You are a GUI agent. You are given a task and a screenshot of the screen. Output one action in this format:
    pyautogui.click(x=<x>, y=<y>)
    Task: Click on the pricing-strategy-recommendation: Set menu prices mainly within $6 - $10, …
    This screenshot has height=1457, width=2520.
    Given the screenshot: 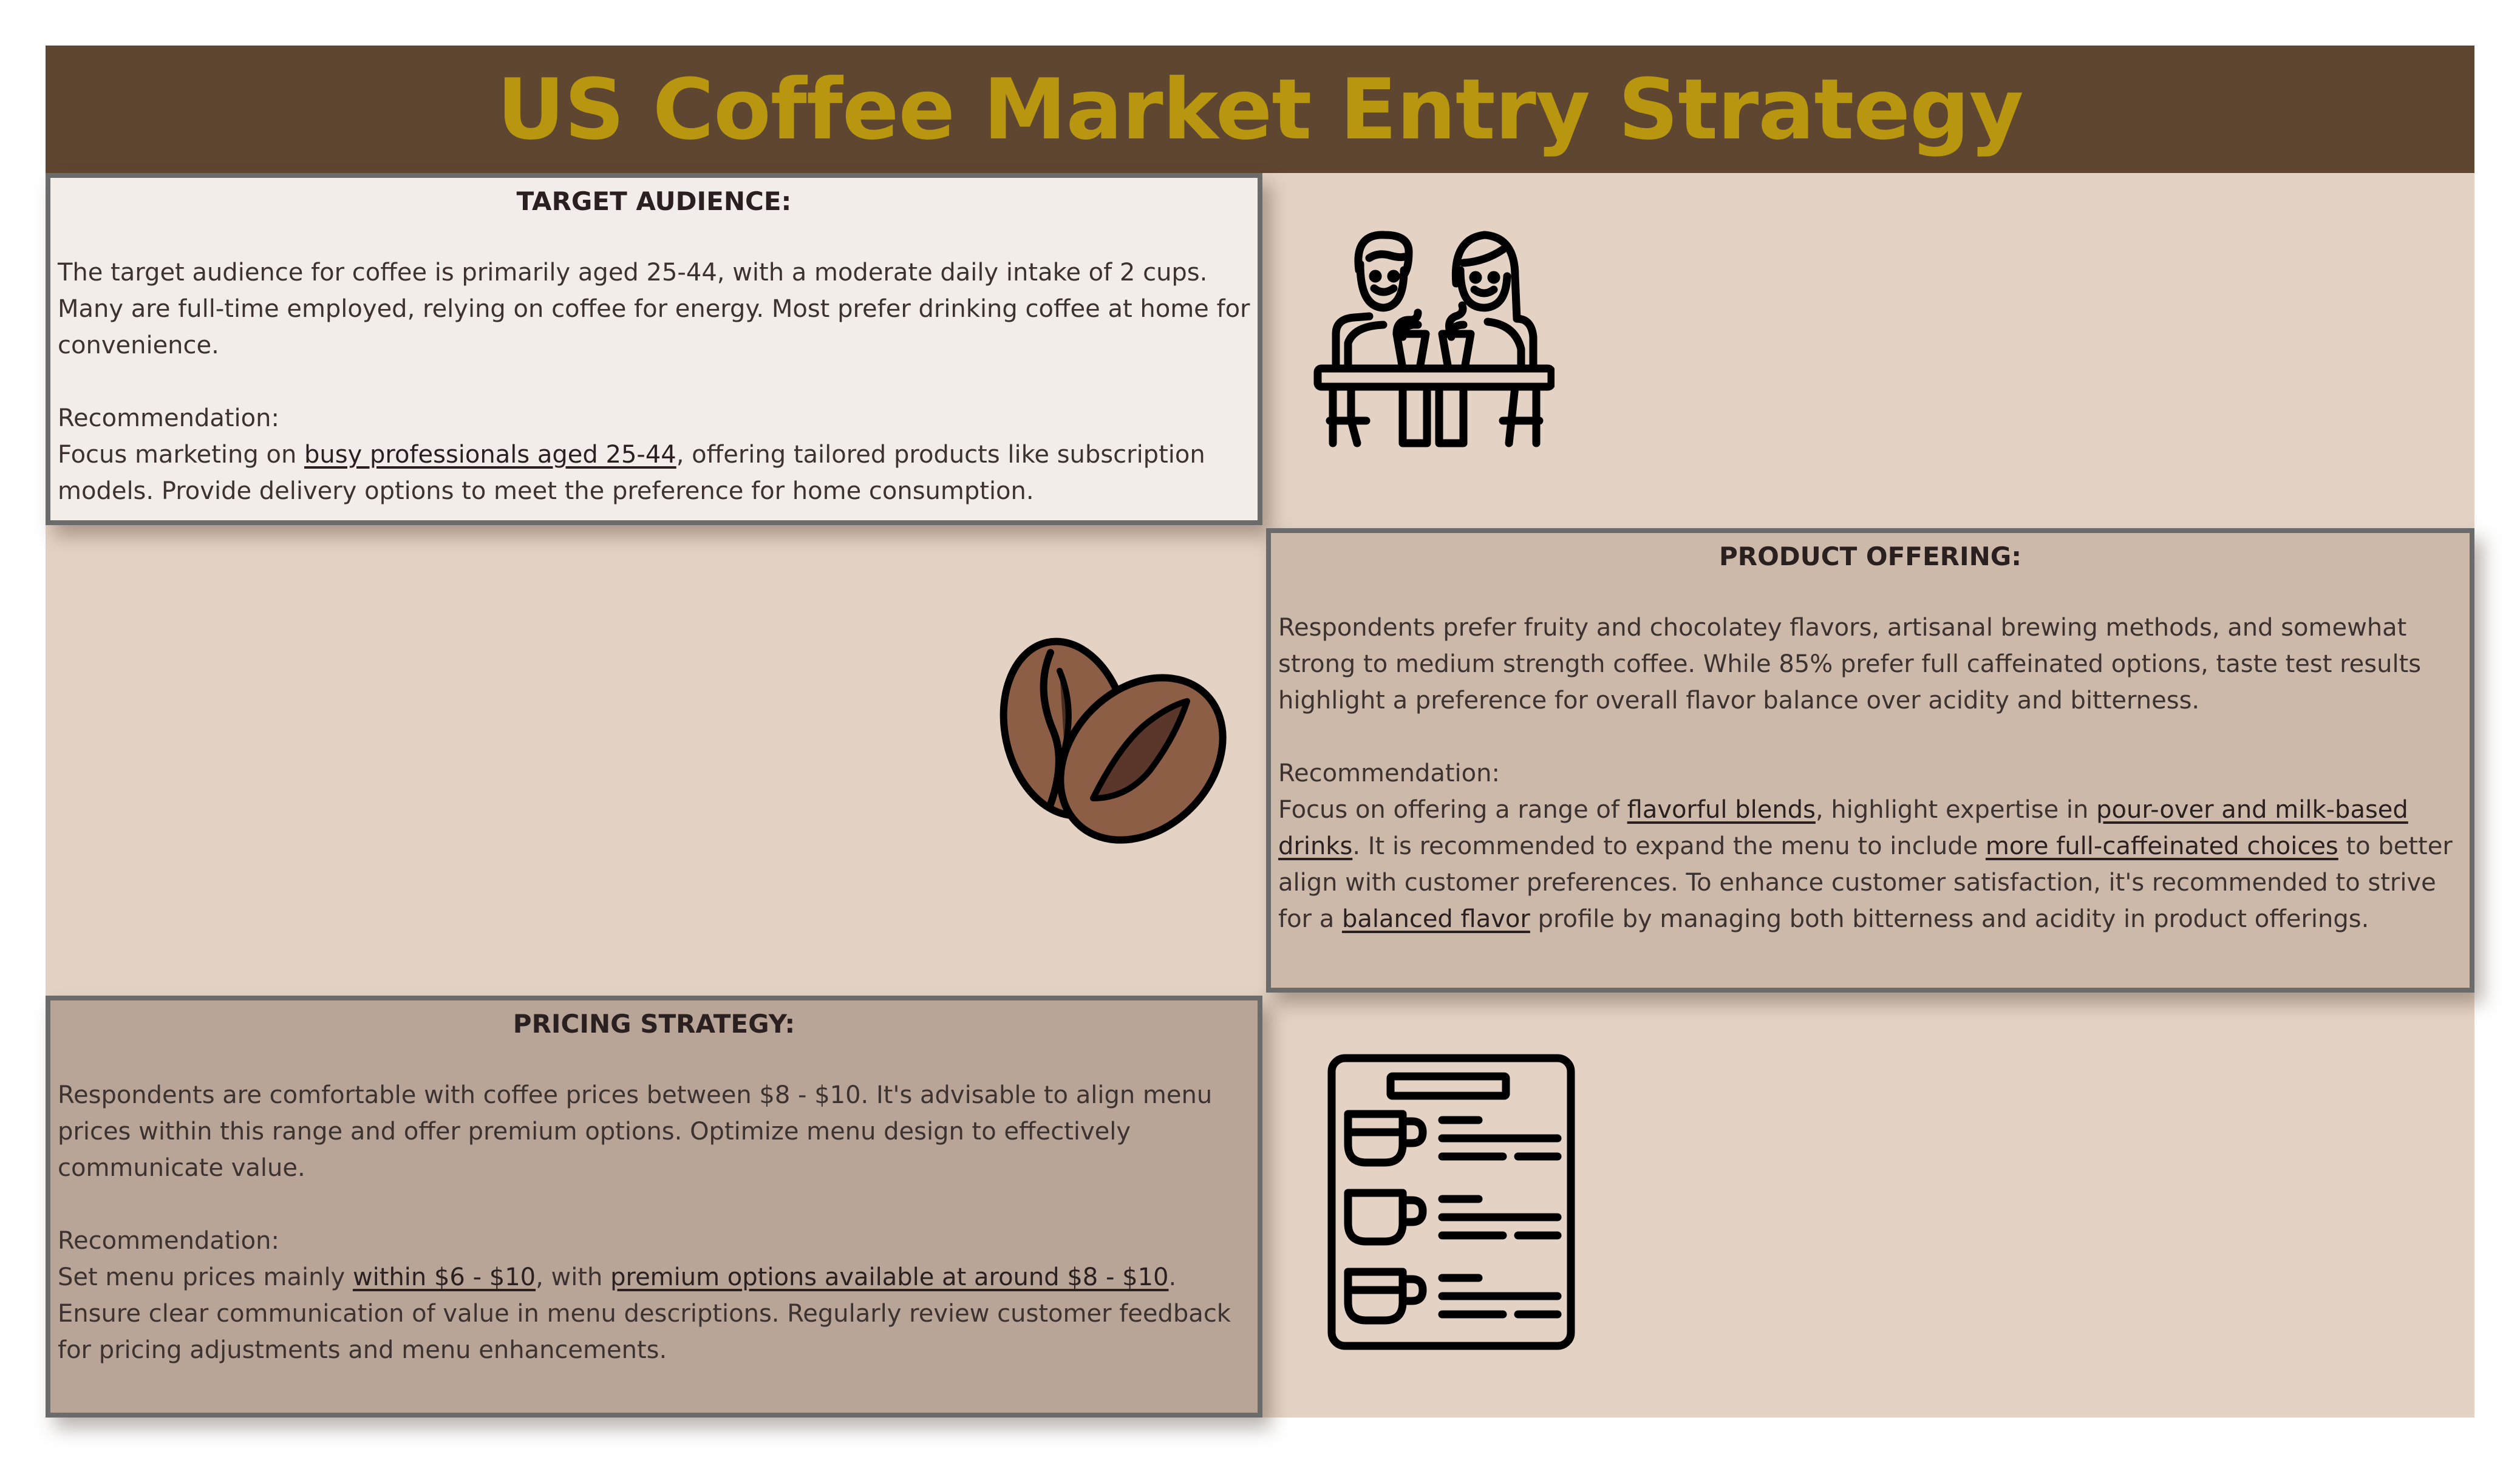 What is the action you would take?
    pyautogui.click(x=654, y=1313)
    